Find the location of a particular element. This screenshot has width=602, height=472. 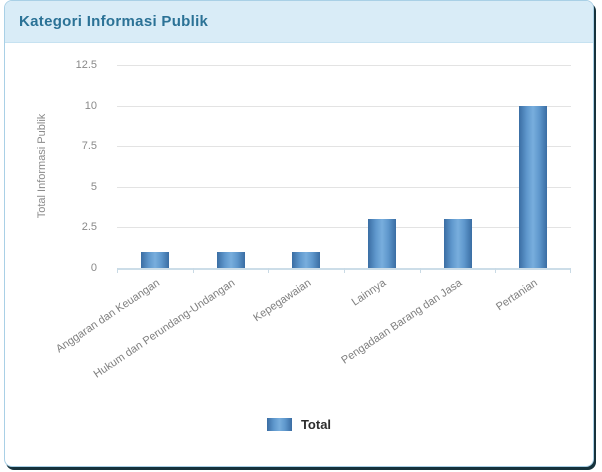

chart-card-header: Kategori Informasi Publik is located at coordinates (299, 22).